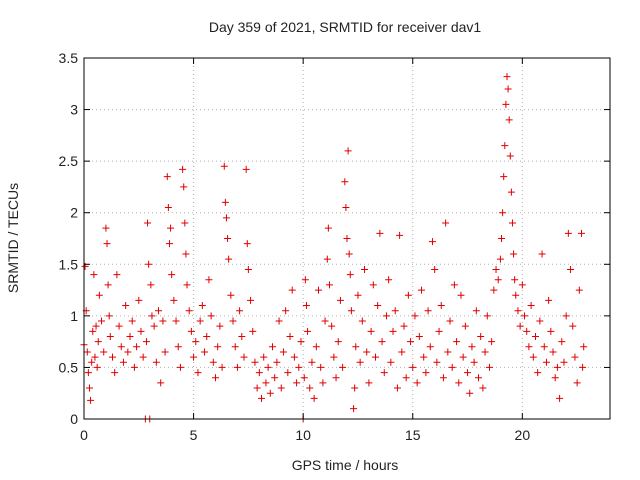  What do you see at coordinates (74, 110) in the screenshot?
I see `y-tick-label: 3` at bounding box center [74, 110].